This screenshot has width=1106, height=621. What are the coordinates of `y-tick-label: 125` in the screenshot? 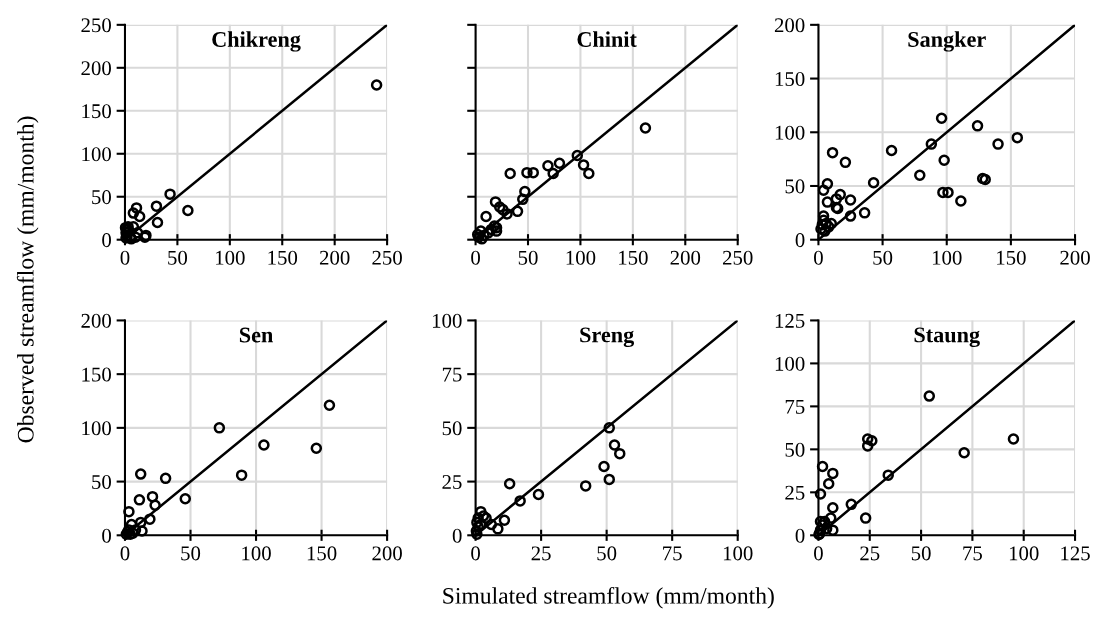 It's located at (790, 320).